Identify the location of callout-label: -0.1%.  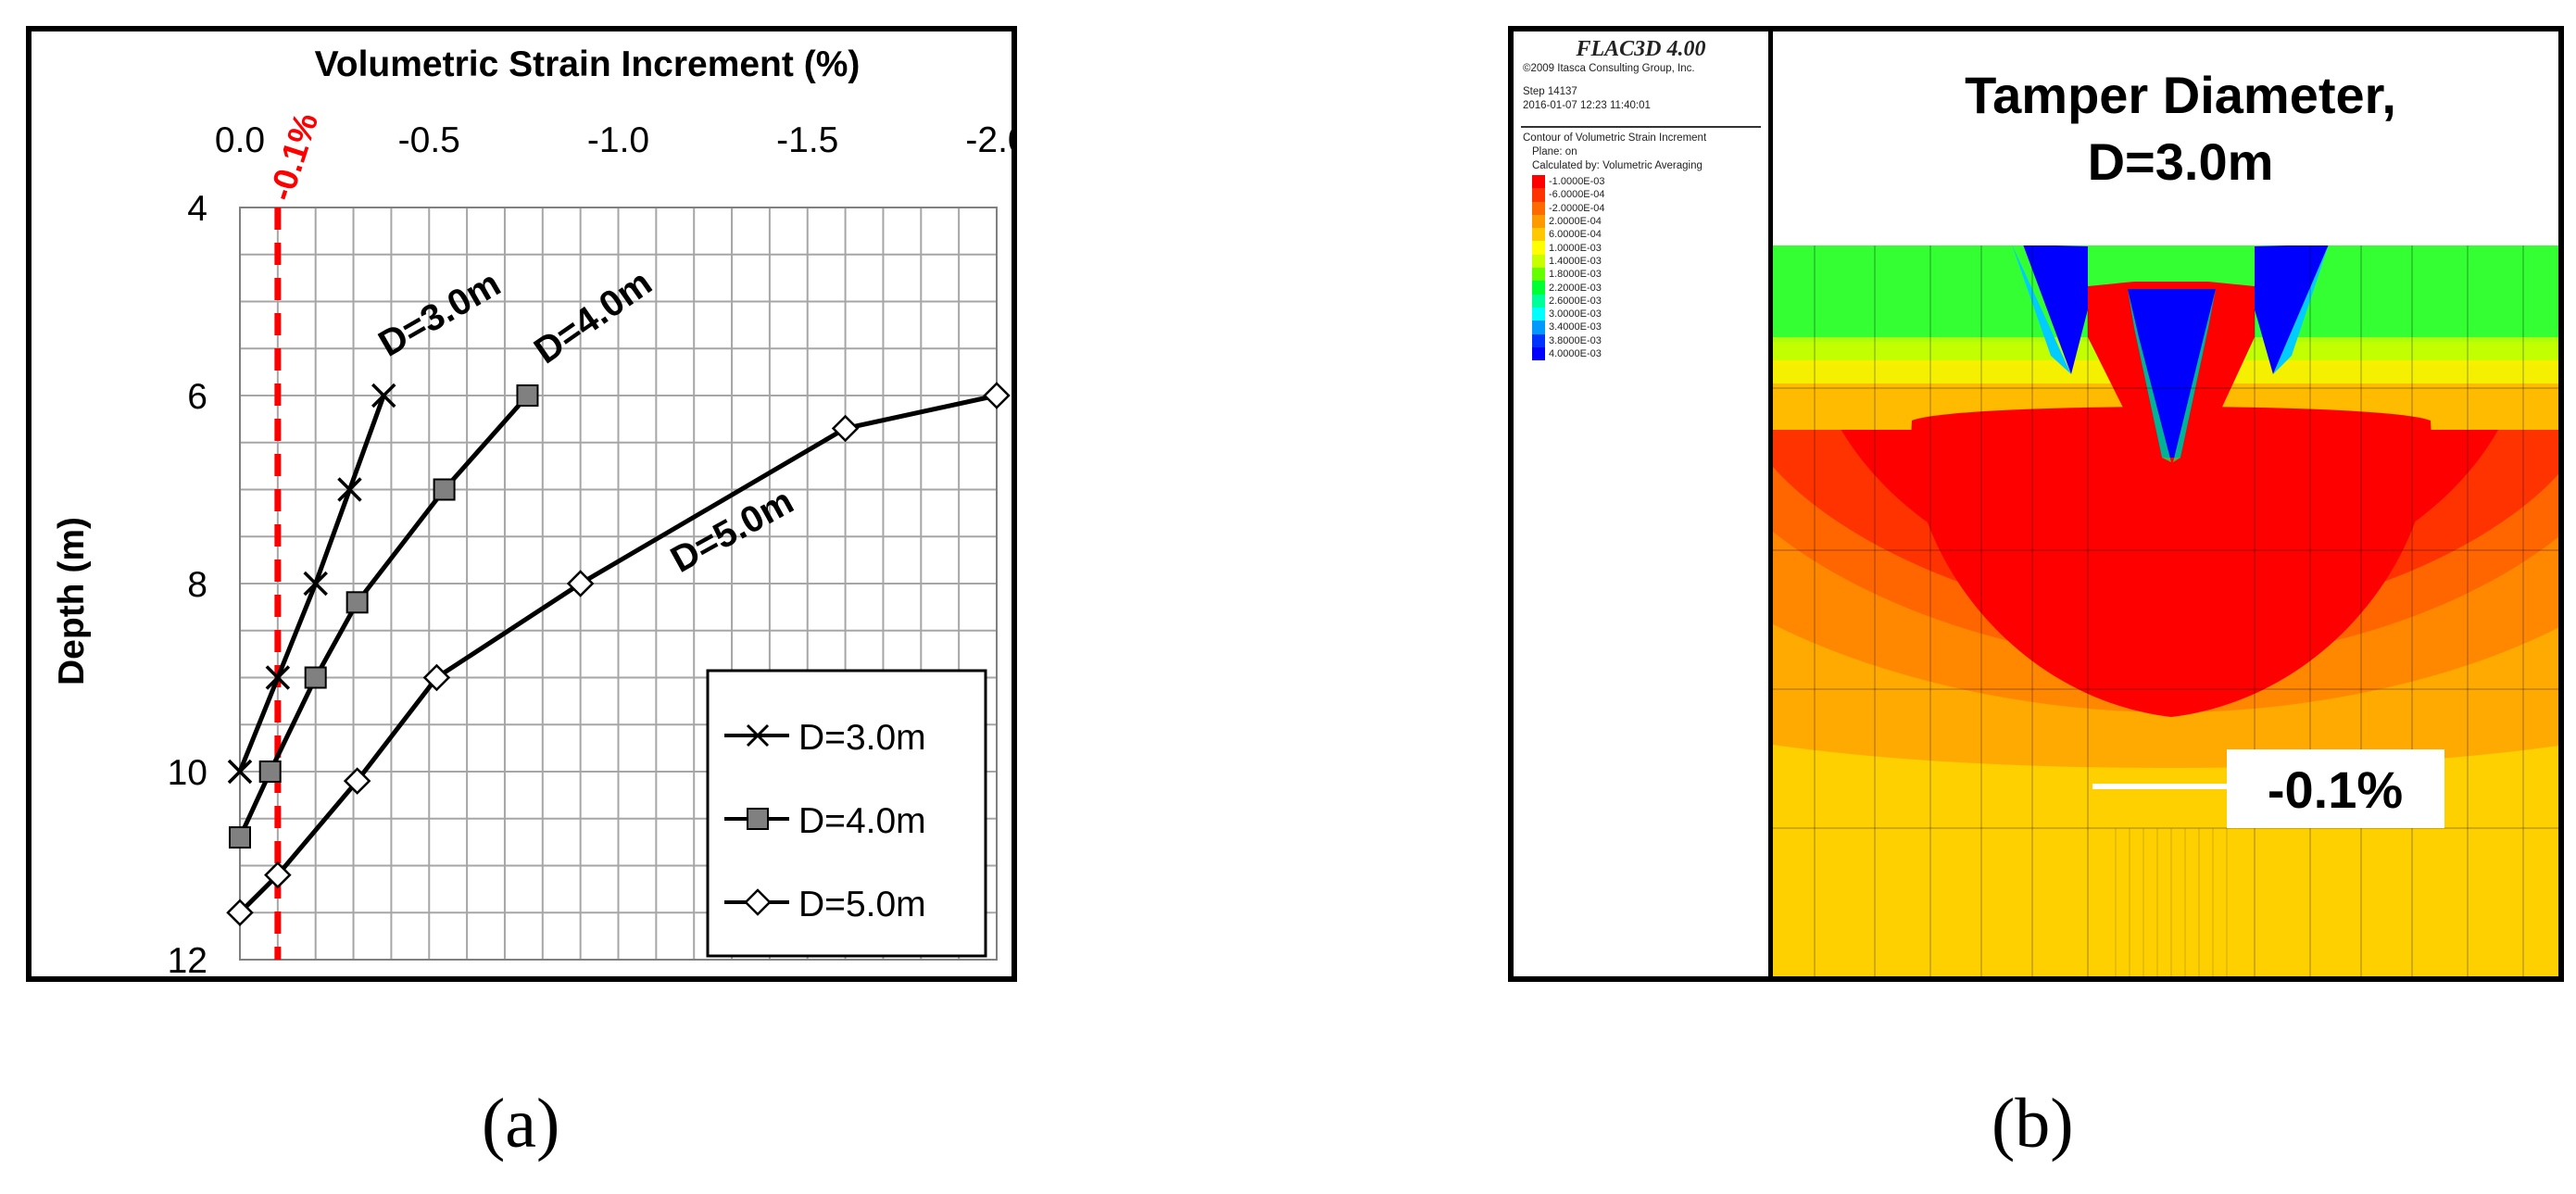
(2335, 789).